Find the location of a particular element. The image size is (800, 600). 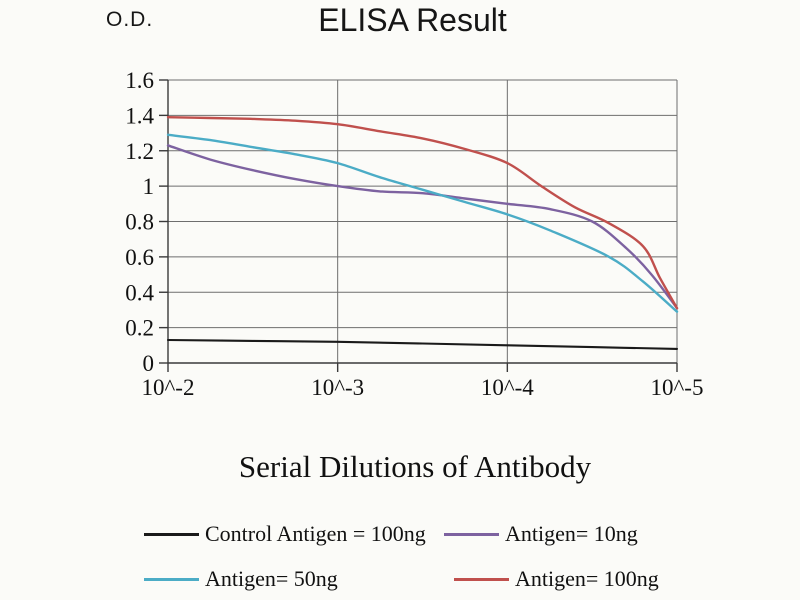

x-tick-label: 10^-3 is located at coordinates (337, 387).